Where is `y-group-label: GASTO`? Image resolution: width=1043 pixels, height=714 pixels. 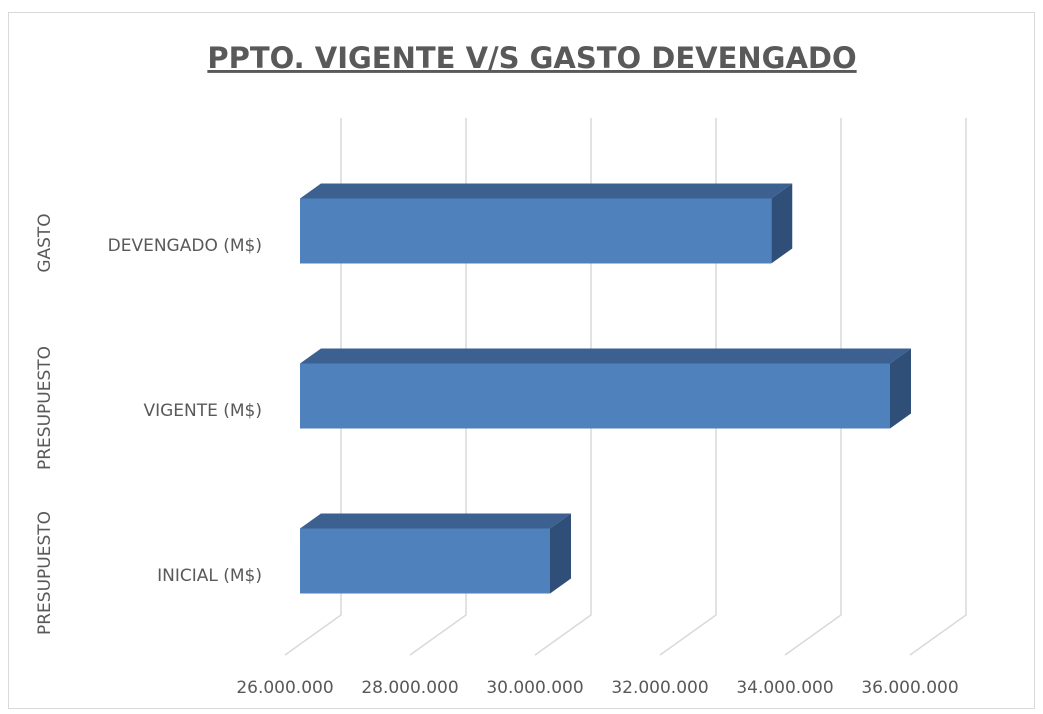
y-group-label: GASTO is located at coordinates (45, 242).